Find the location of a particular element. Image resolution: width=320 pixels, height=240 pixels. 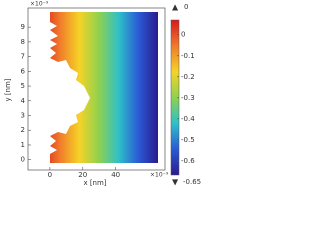

y-tick-label: 3 is located at coordinates (23, 116).